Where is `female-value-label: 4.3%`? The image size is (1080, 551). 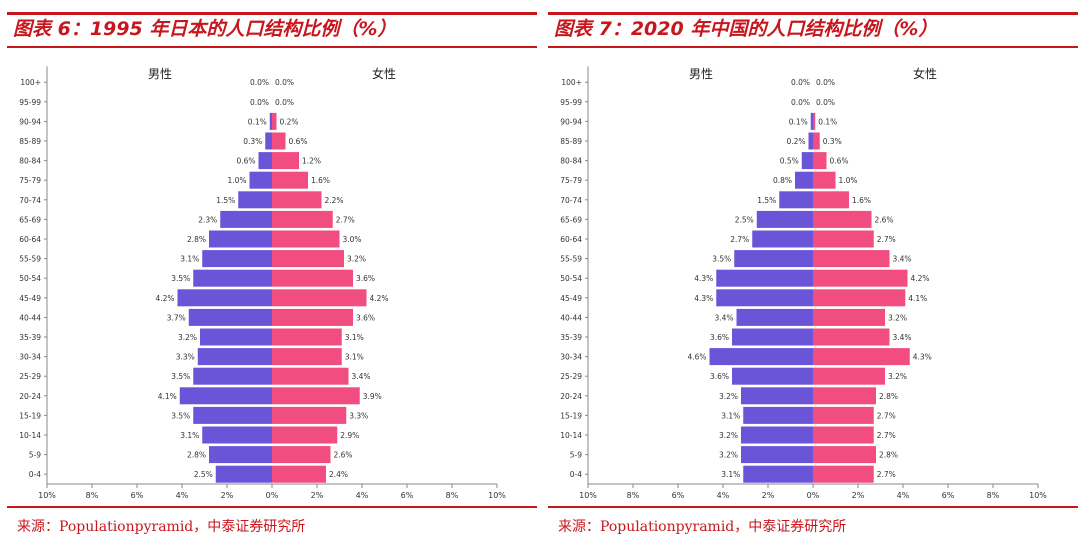
female-value-label: 4.3% is located at coordinates (922, 357).